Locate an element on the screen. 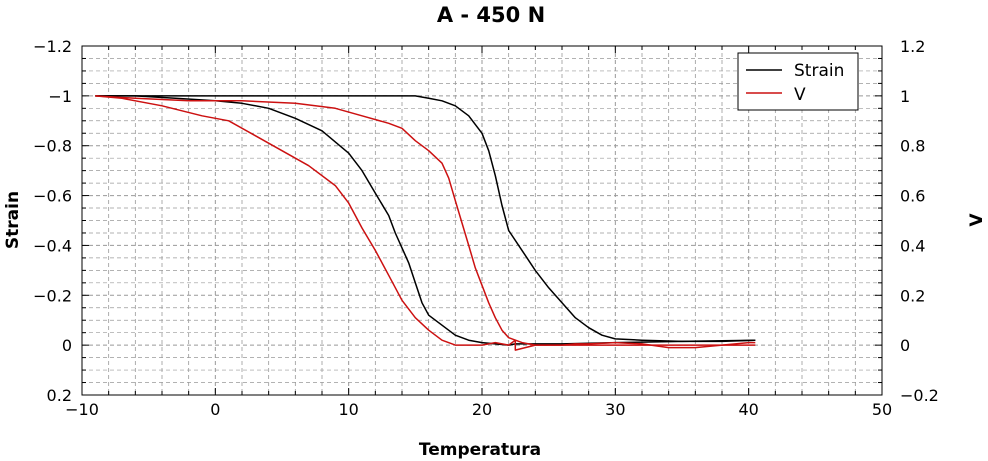 This screenshot has width=988, height=461. y2-axis-tick-labels: 1.2 1 0.8 0.6 0.4 0.2 0 −0.2 is located at coordinates (919, 221).